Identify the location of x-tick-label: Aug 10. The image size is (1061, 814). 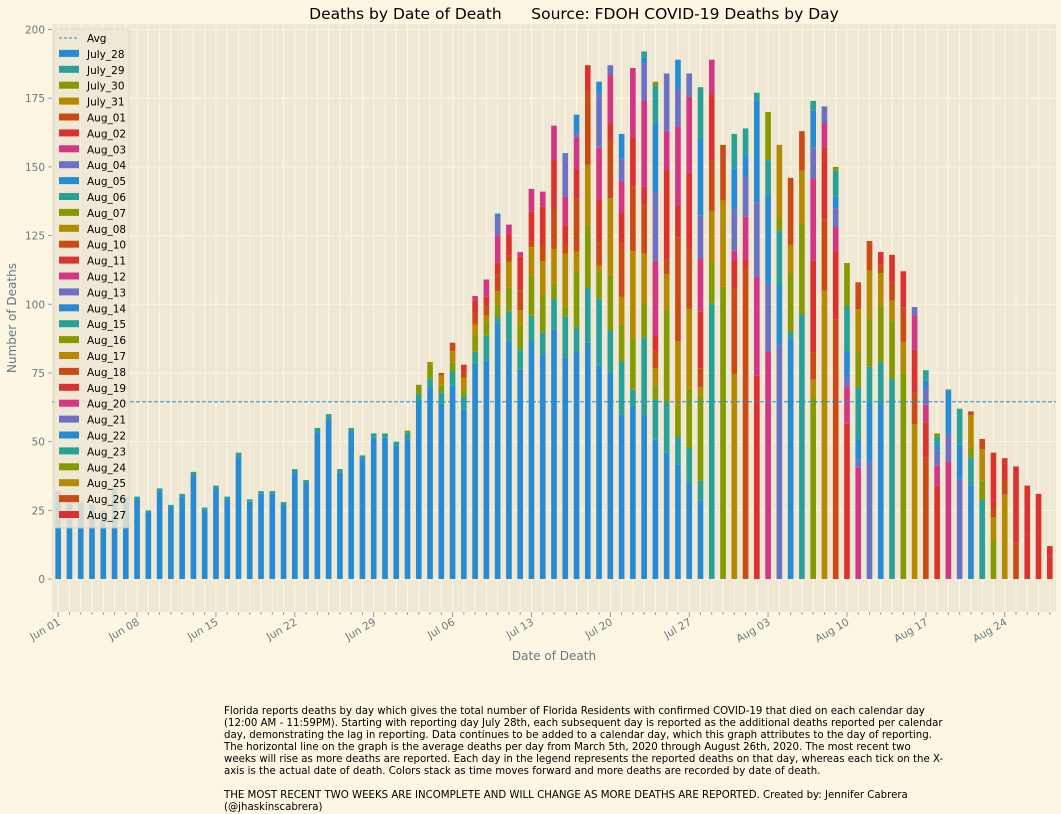
(832, 630).